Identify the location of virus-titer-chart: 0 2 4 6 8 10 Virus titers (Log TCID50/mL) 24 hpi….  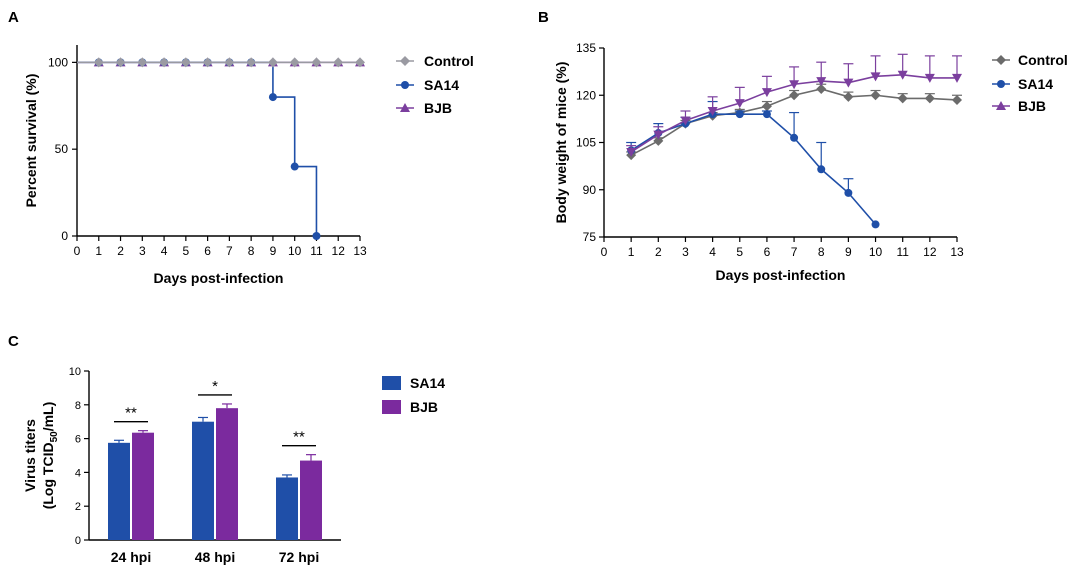
(233, 465).